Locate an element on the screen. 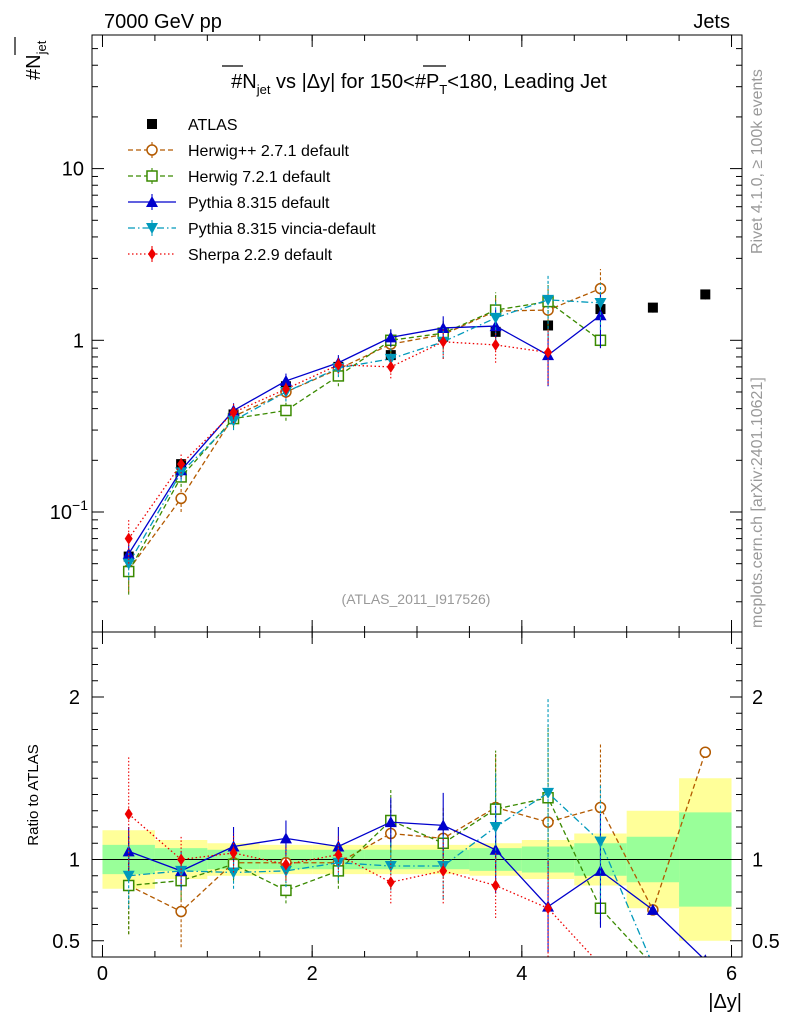 The width and height of the screenshot is (786, 1024). legend-herwig-7-2-1-default-label: Herwig 7.2.1 default is located at coordinates (259, 177).